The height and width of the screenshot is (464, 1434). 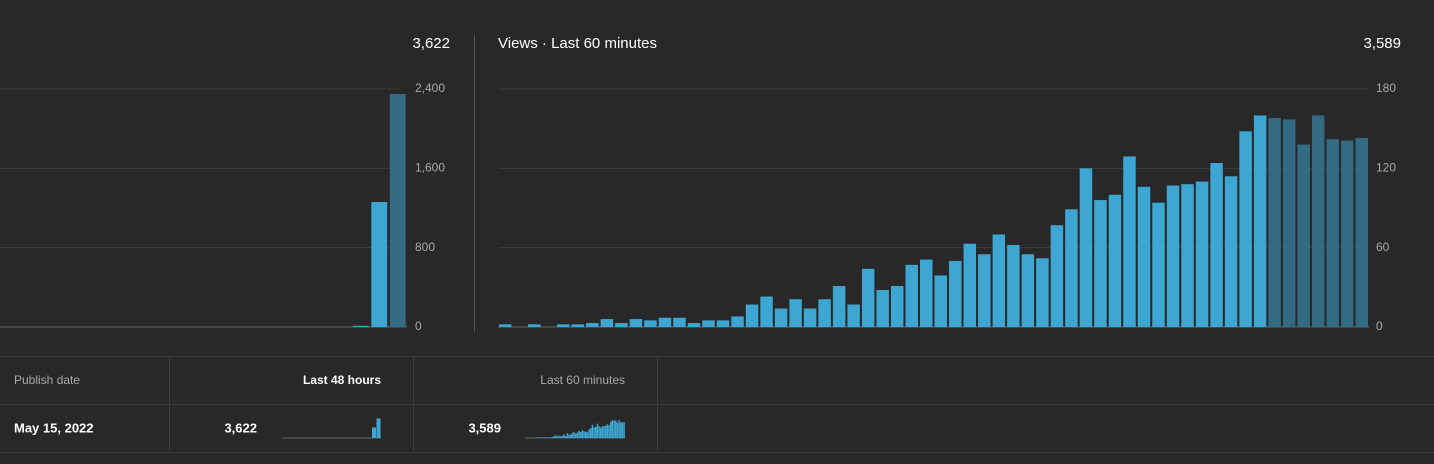 What do you see at coordinates (1382, 43) in the screenshot?
I see `total: 3,589` at bounding box center [1382, 43].